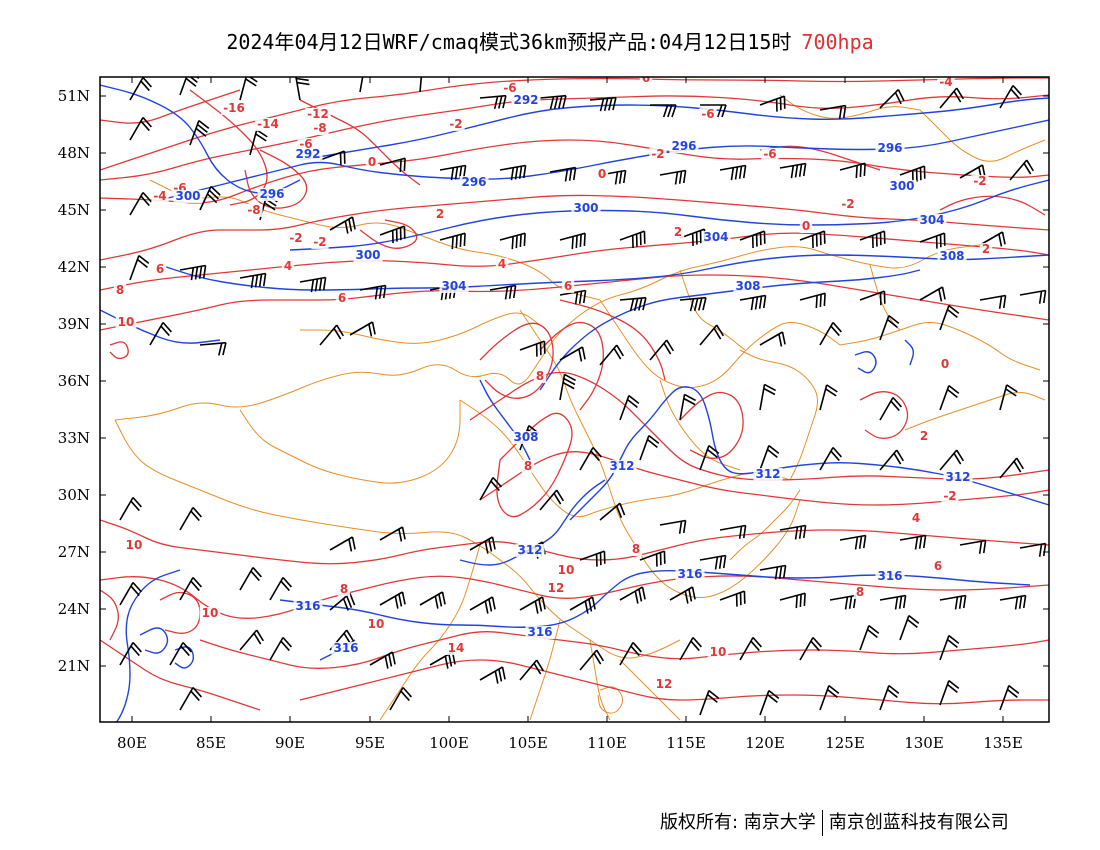 The image size is (1100, 850). Describe the element at coordinates (318, 114) in the screenshot. I see `temperature-label: -12` at that location.